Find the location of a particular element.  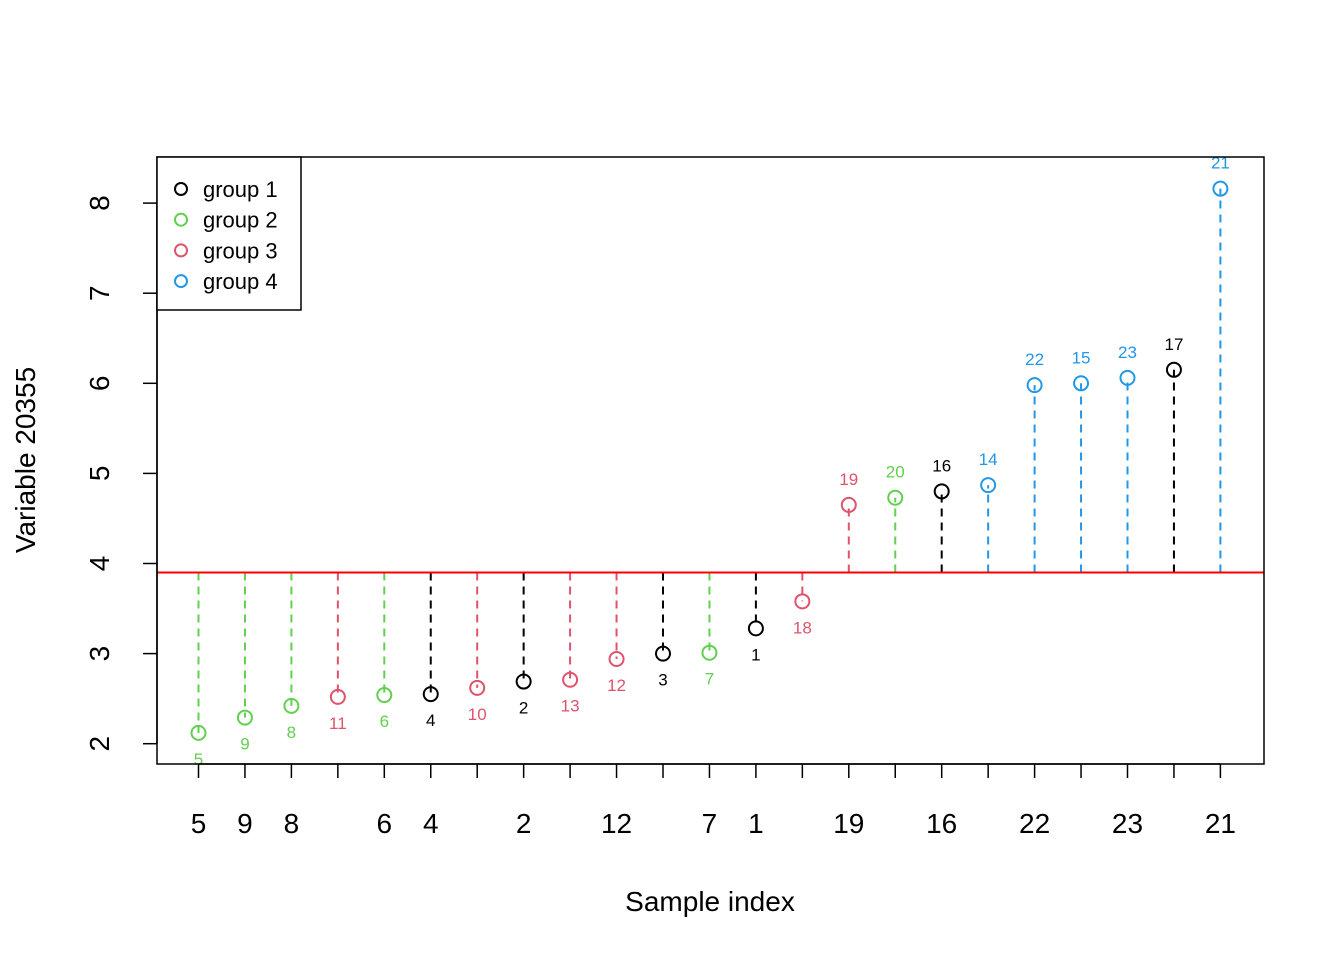

x-tick-label-16: 16 is located at coordinates (941, 823).